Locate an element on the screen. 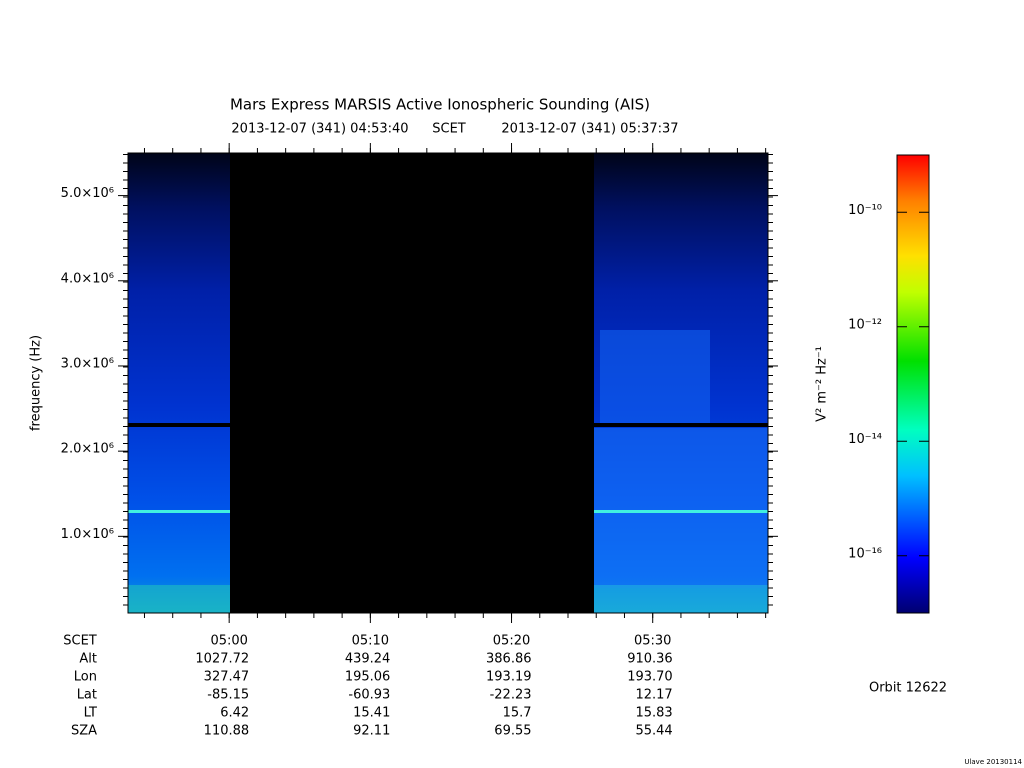 The width and height of the screenshot is (1024, 768). orbit: Orbit 12622 is located at coordinates (908, 688).